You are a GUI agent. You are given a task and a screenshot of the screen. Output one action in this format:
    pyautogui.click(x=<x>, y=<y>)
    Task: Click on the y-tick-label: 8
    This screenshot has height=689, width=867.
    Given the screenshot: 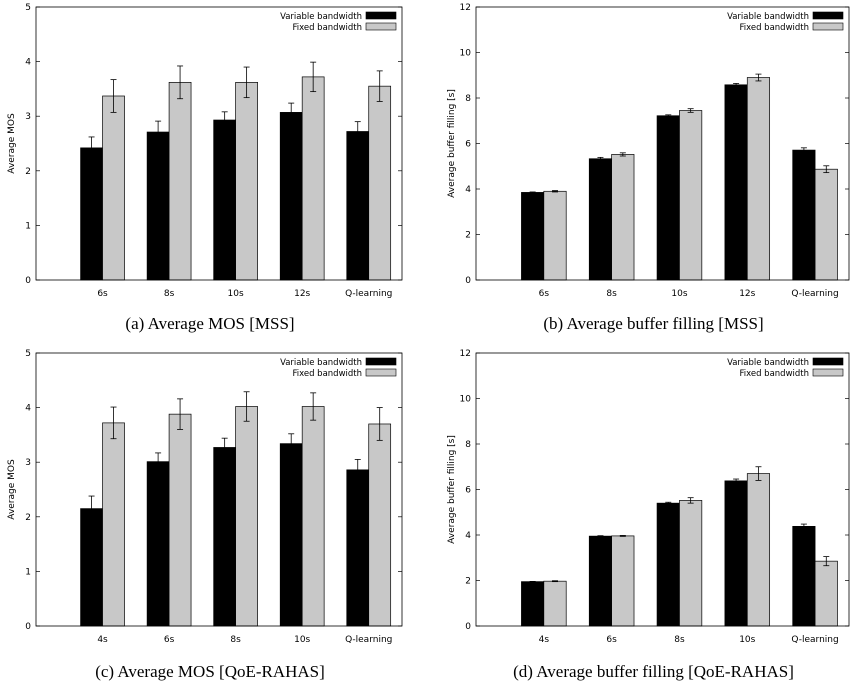 What is the action you would take?
    pyautogui.click(x=468, y=445)
    